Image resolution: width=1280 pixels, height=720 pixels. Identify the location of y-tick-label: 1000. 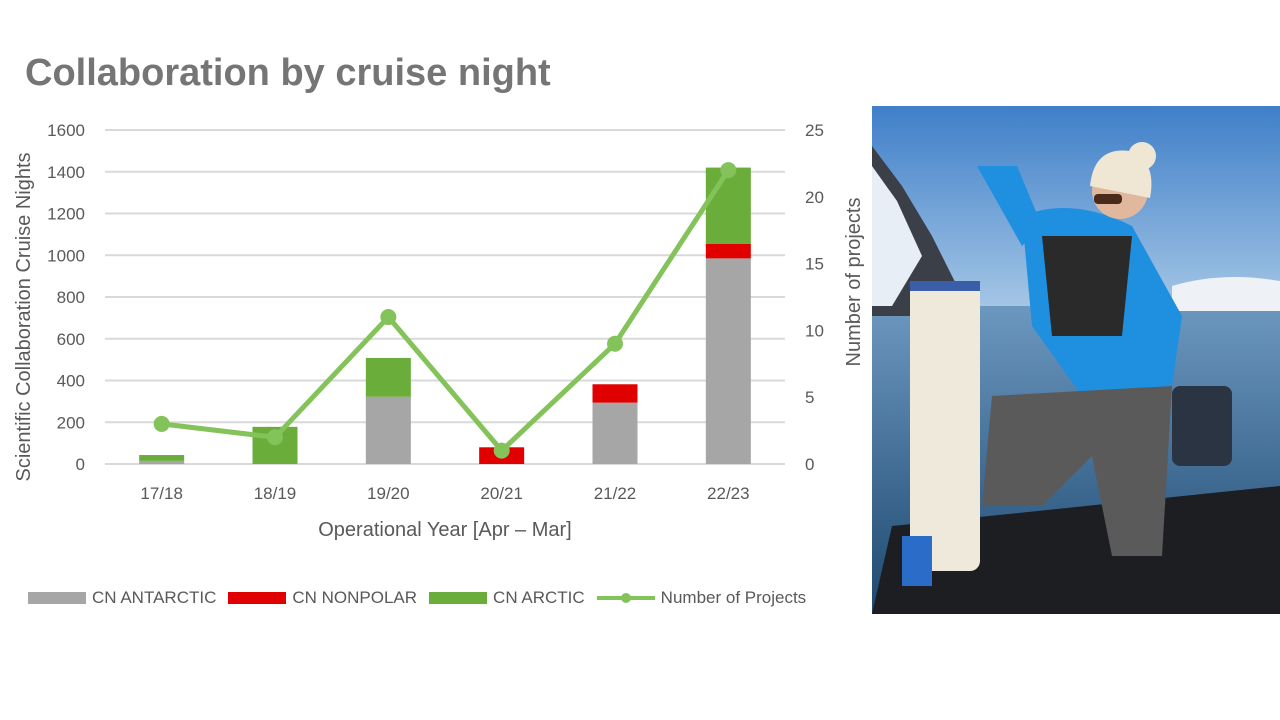
(66, 255).